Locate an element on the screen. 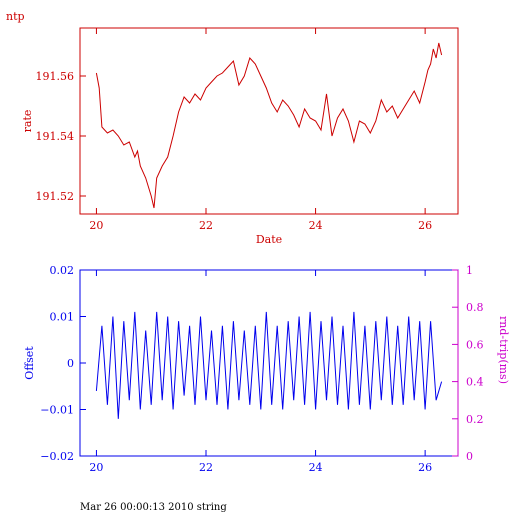 This screenshot has height=512, width=512. footer-timestamp: Mar 26 00:00:13 2010 string is located at coordinates (153, 507).